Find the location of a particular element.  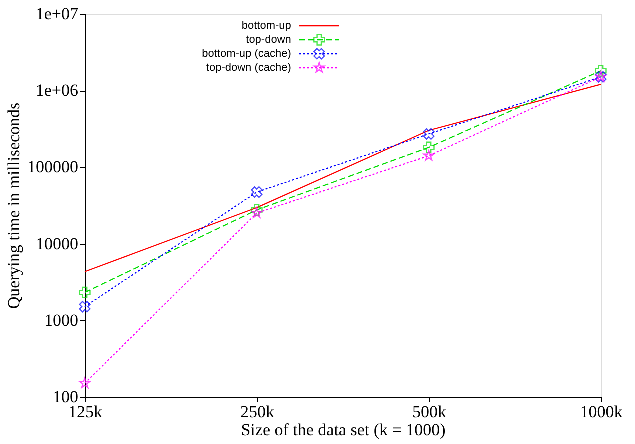

x-tick-label: 1000k is located at coordinates (602, 412).